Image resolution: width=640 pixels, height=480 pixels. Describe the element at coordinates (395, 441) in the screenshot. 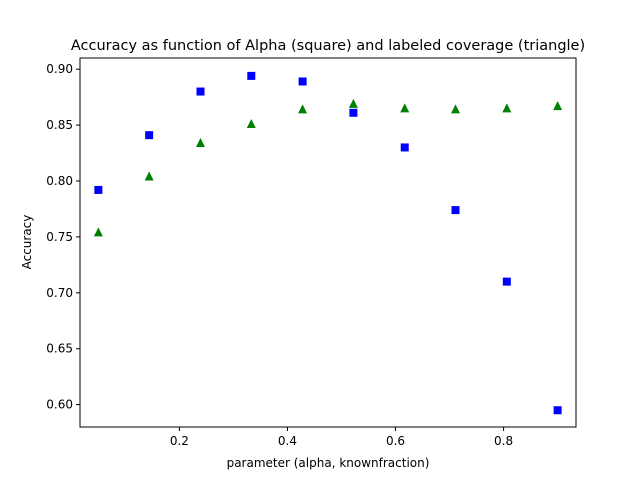

I see `x-tick-label: 0.6` at that location.